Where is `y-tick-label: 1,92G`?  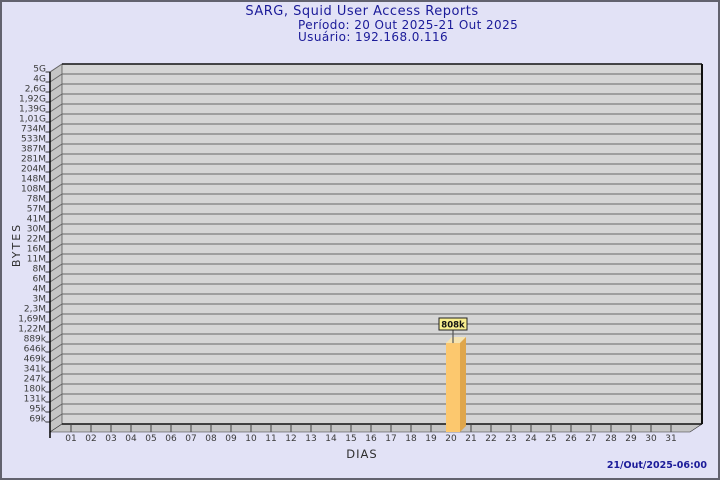
y-tick-label: 1,92G is located at coordinates (32, 100).